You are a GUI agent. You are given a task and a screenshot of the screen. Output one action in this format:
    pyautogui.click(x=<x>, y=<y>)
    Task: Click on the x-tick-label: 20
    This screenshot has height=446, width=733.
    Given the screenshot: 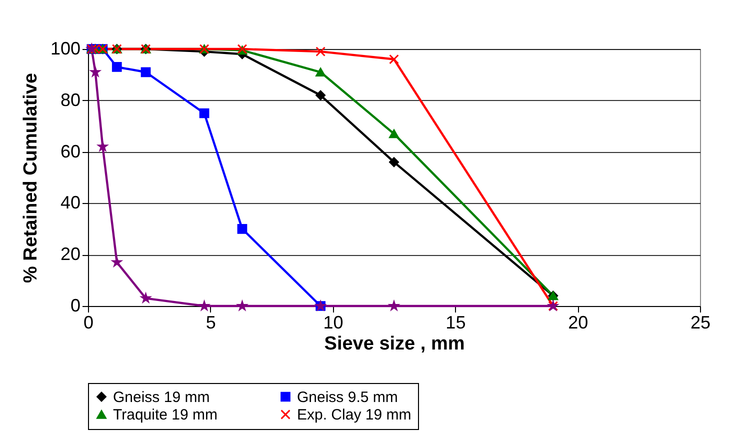 What is the action you would take?
    pyautogui.click(x=578, y=322)
    